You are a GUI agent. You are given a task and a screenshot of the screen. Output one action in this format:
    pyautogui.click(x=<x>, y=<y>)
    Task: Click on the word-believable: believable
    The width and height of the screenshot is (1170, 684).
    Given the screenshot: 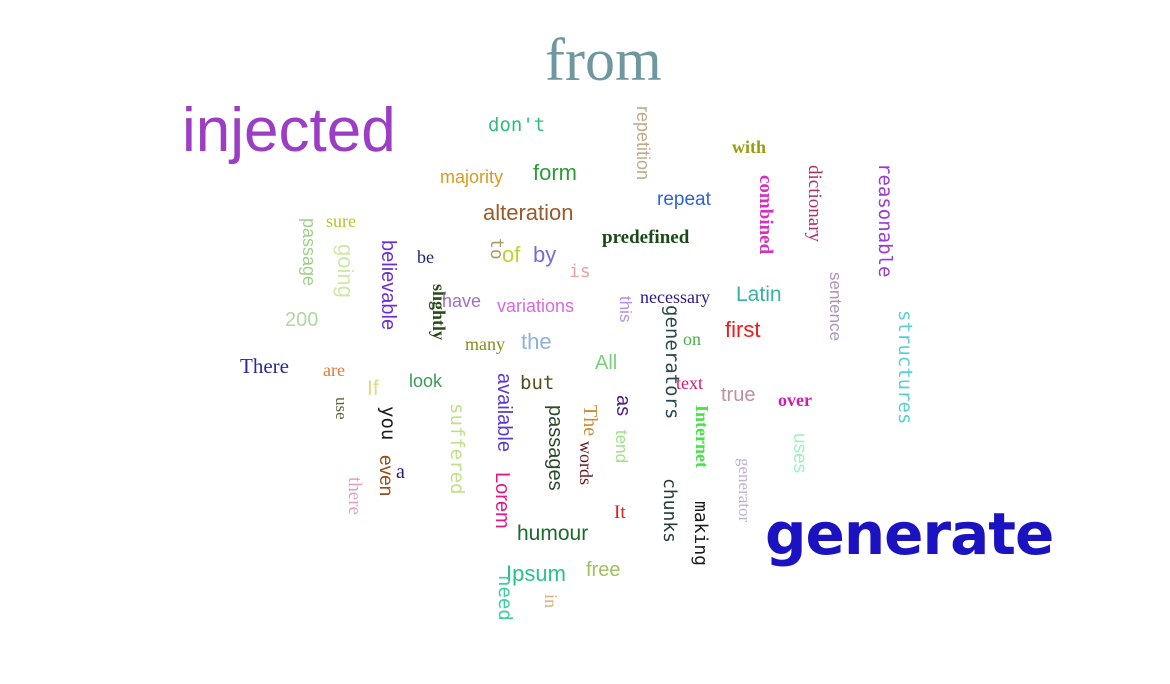 What is the action you would take?
    pyautogui.click(x=388, y=285)
    